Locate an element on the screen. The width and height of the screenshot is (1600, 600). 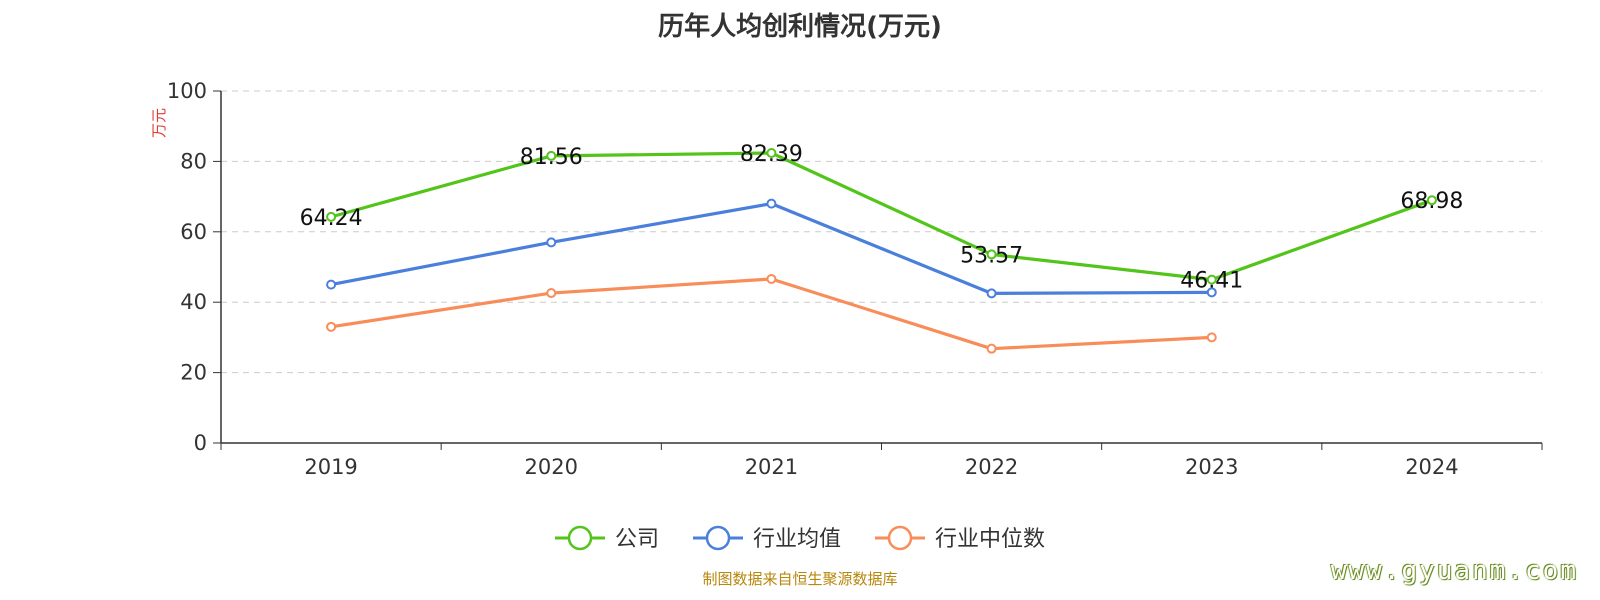
y-tick-label: 60 is located at coordinates (193, 232).